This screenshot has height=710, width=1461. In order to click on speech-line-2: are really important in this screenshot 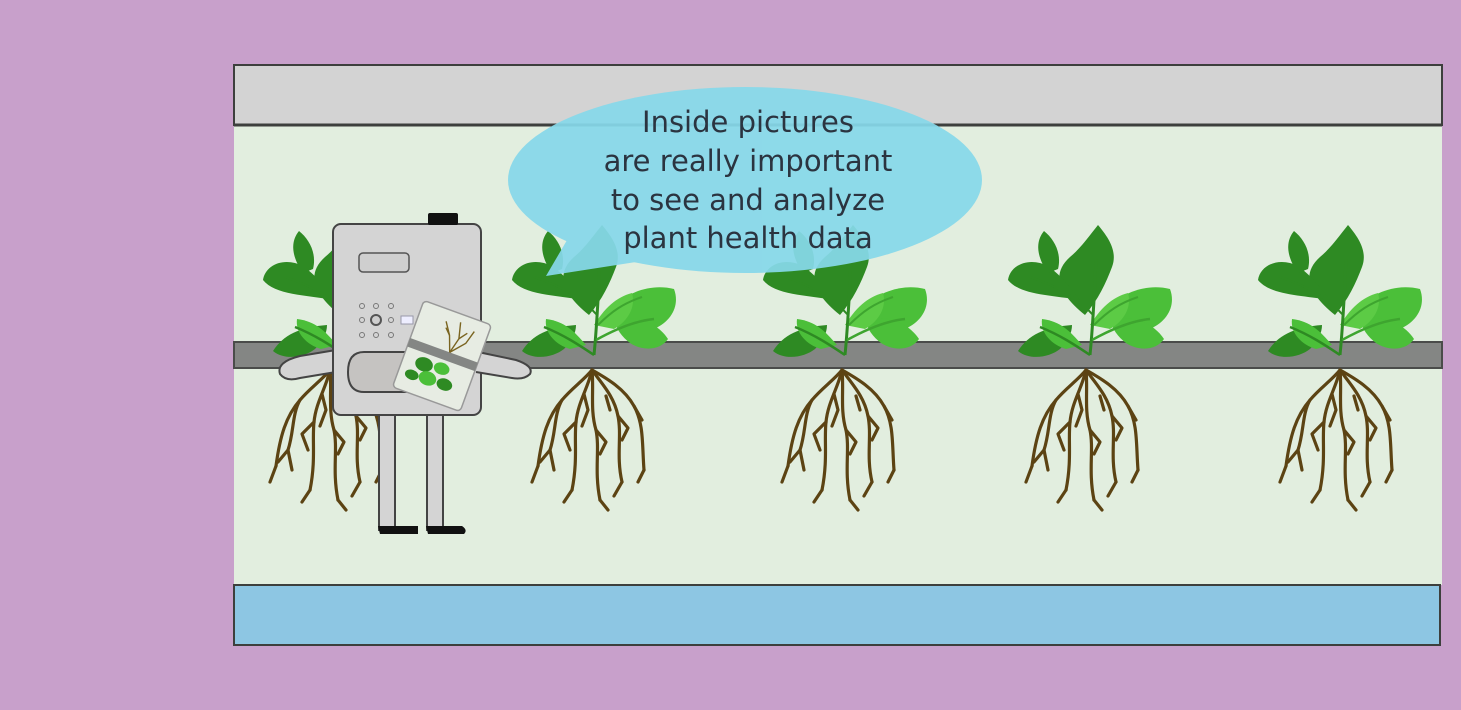, I will do `click(748, 161)`.